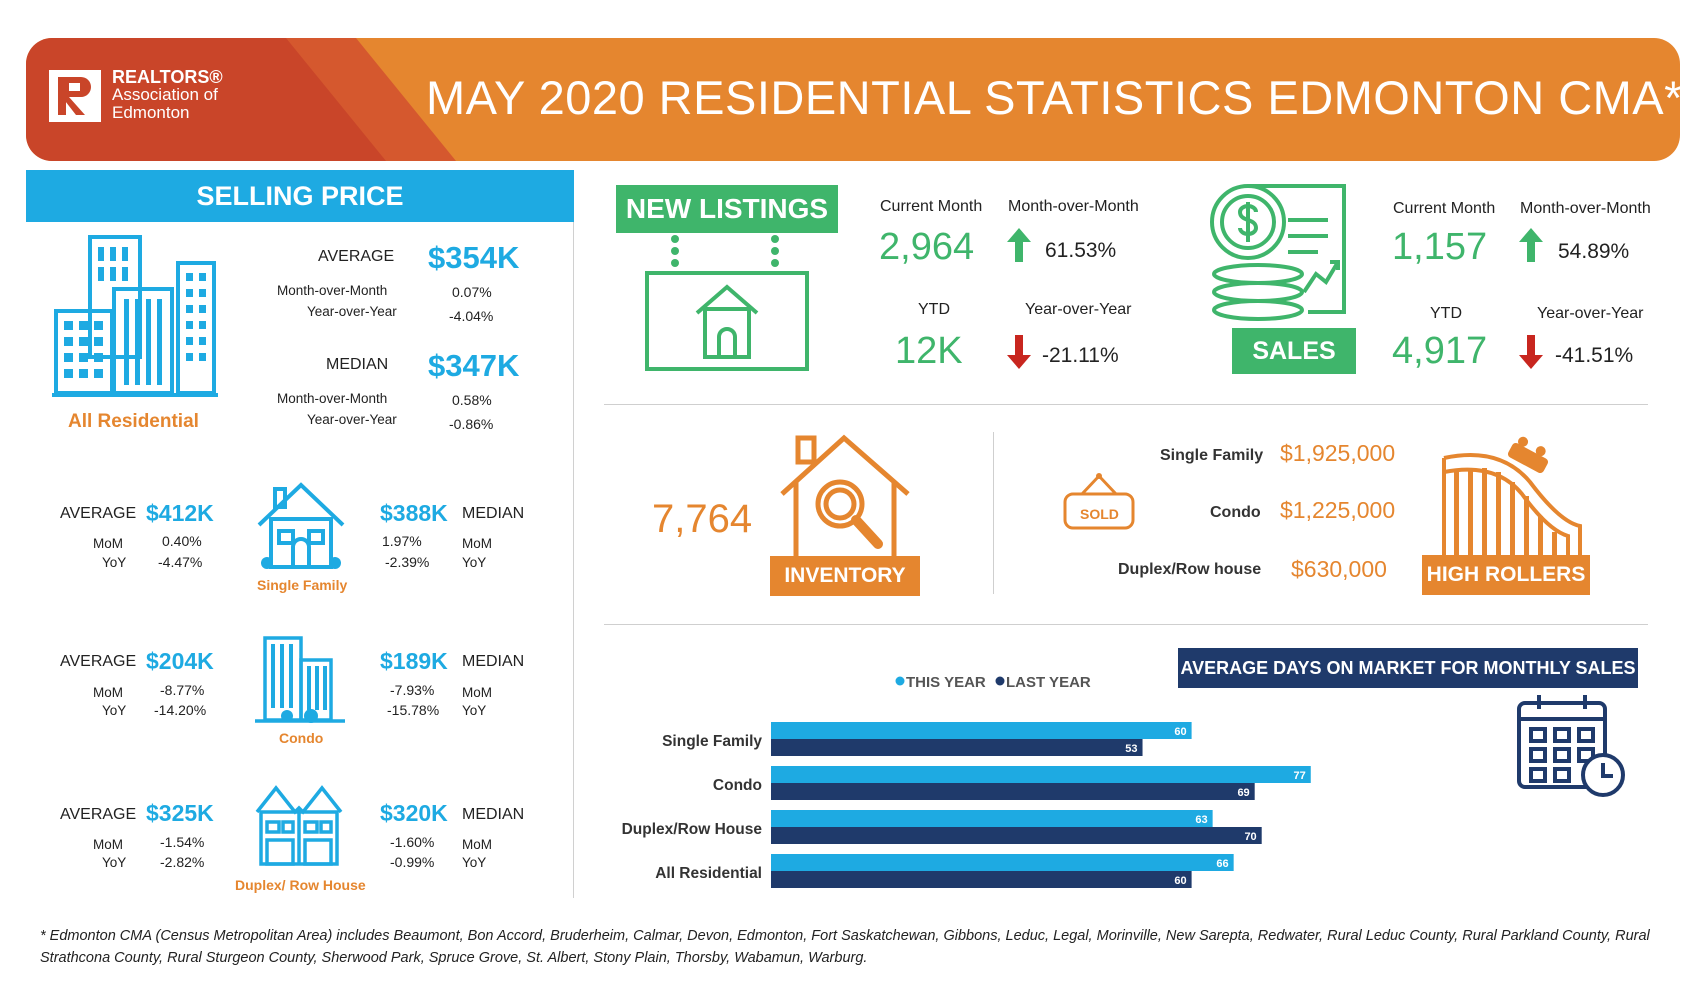 This screenshot has height=1000, width=1705. Describe the element at coordinates (352, 311) in the screenshot. I see `ar-avg-yoy-label: Year-over-Year` at that location.